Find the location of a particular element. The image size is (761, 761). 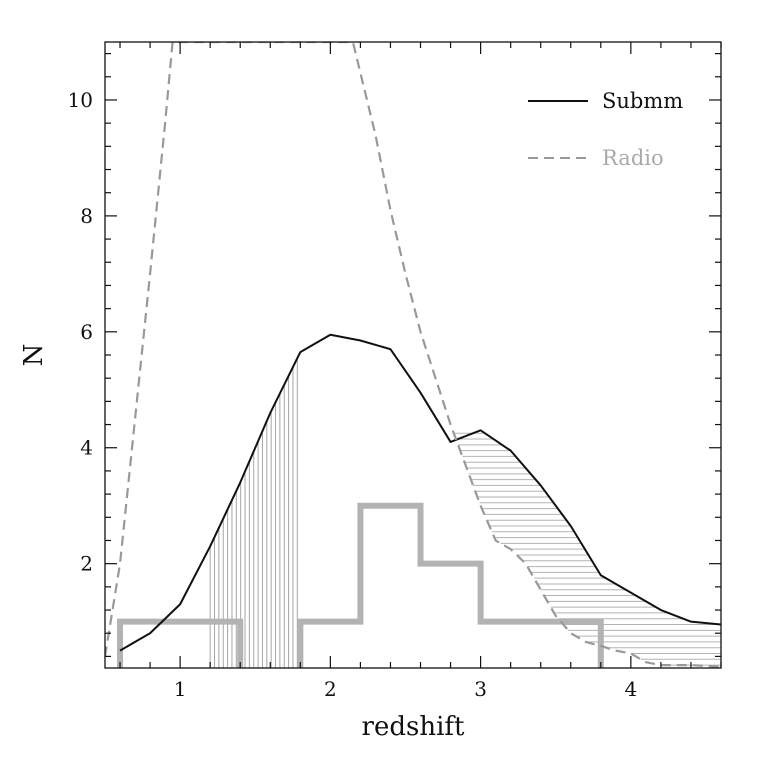

y-tick-label: 4 is located at coordinates (86, 448).